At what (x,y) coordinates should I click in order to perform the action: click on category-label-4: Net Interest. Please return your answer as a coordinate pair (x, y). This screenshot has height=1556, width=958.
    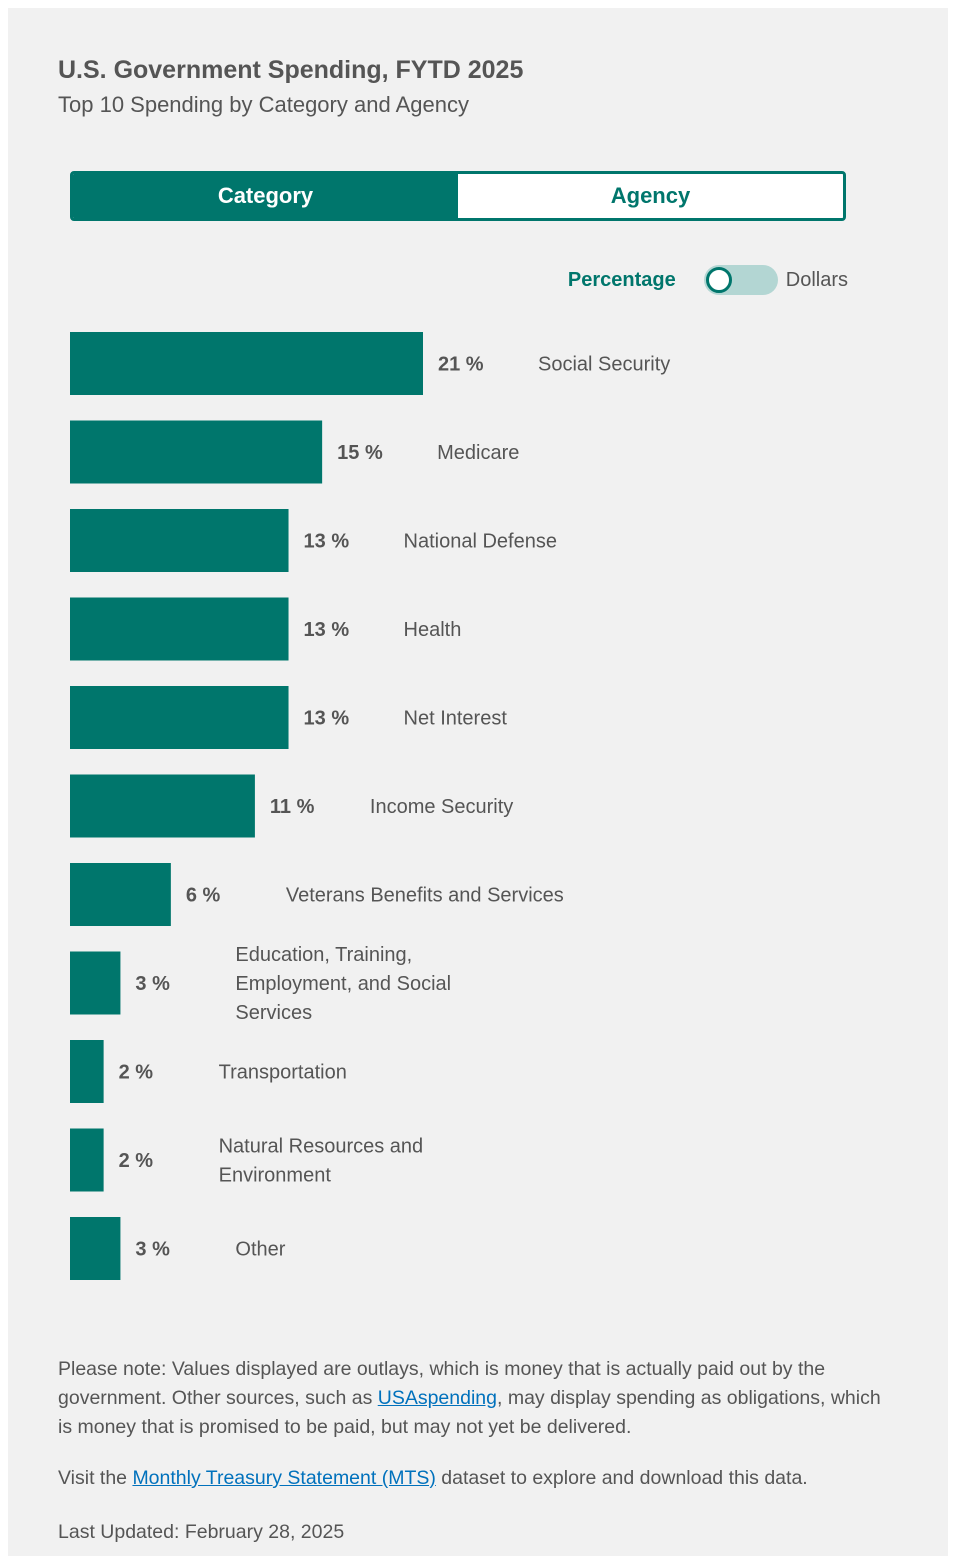
    Looking at the image, I should click on (456, 719).